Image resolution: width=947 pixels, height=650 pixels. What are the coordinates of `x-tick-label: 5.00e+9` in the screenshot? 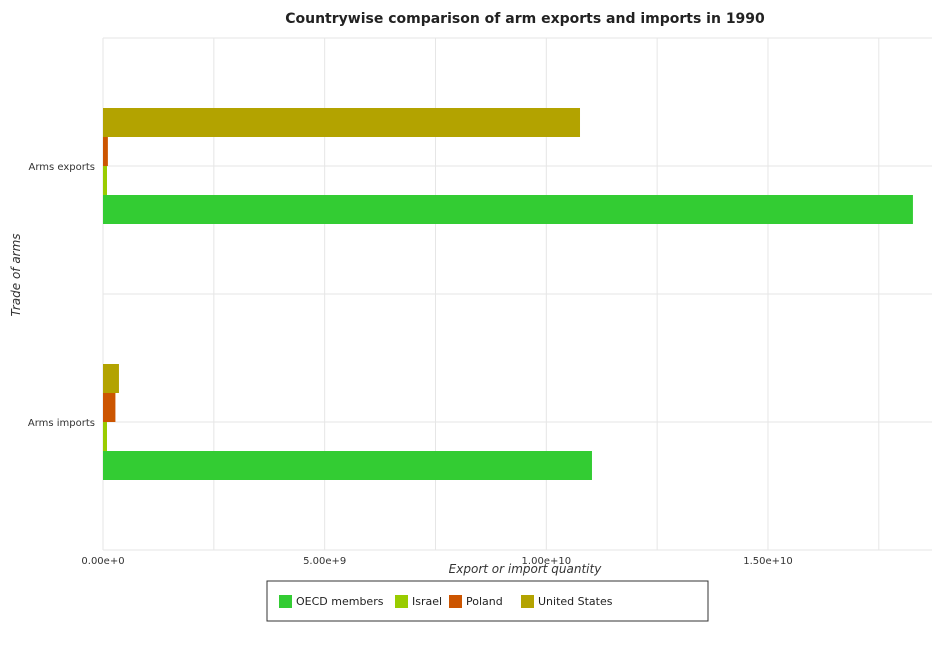 It's located at (324, 561).